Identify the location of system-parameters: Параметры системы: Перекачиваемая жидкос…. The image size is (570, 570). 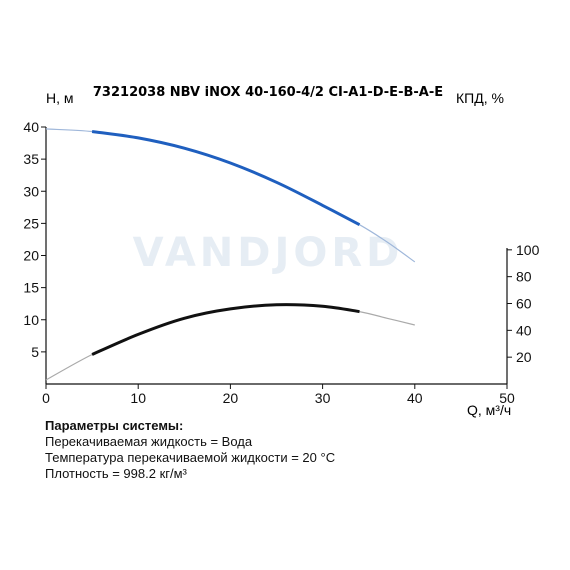
(190, 450).